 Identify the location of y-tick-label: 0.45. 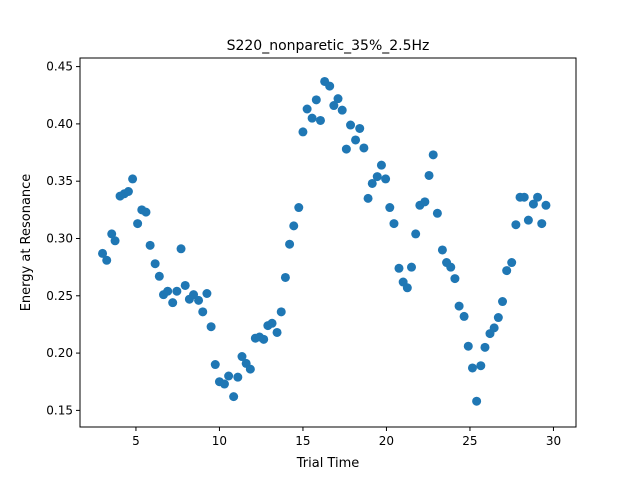
(59, 67).